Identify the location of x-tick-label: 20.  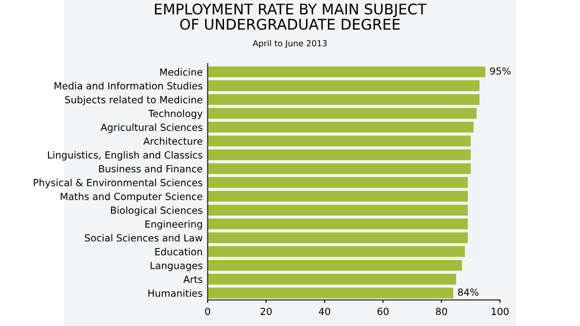
(266, 312).